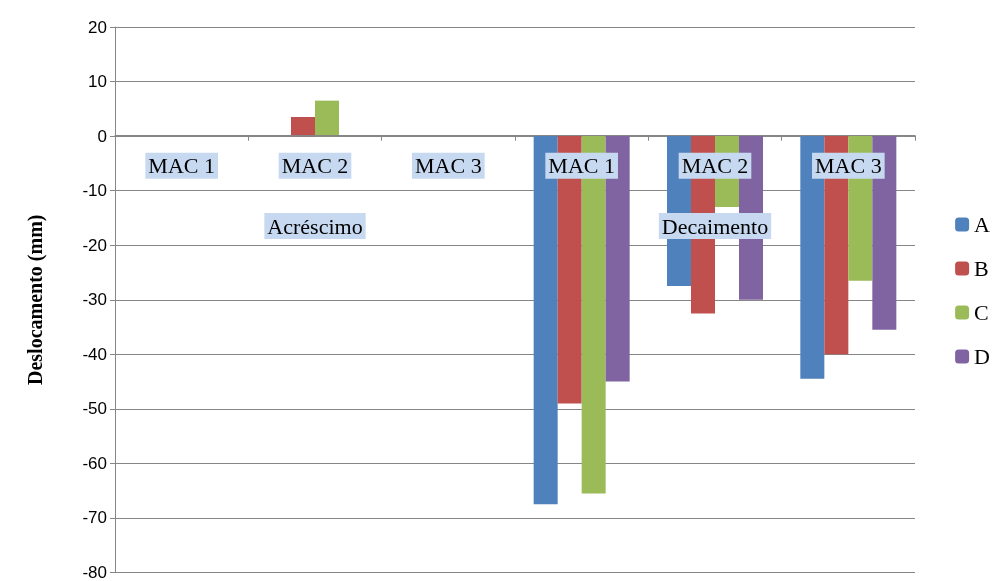 Image resolution: width=1005 pixels, height=581 pixels. I want to click on y-tick-label: 20, so click(97, 27).